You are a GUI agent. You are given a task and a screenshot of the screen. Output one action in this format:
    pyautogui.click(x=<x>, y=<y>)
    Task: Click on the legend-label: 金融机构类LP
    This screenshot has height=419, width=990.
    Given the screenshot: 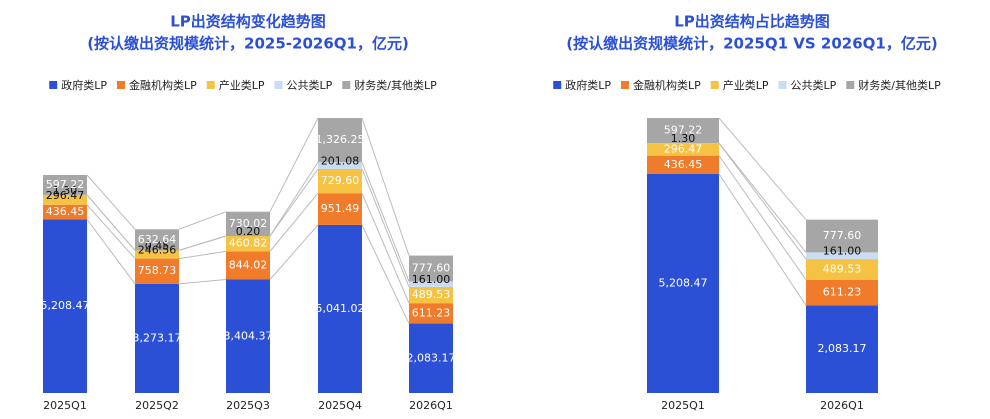 What is the action you would take?
    pyautogui.click(x=667, y=85)
    